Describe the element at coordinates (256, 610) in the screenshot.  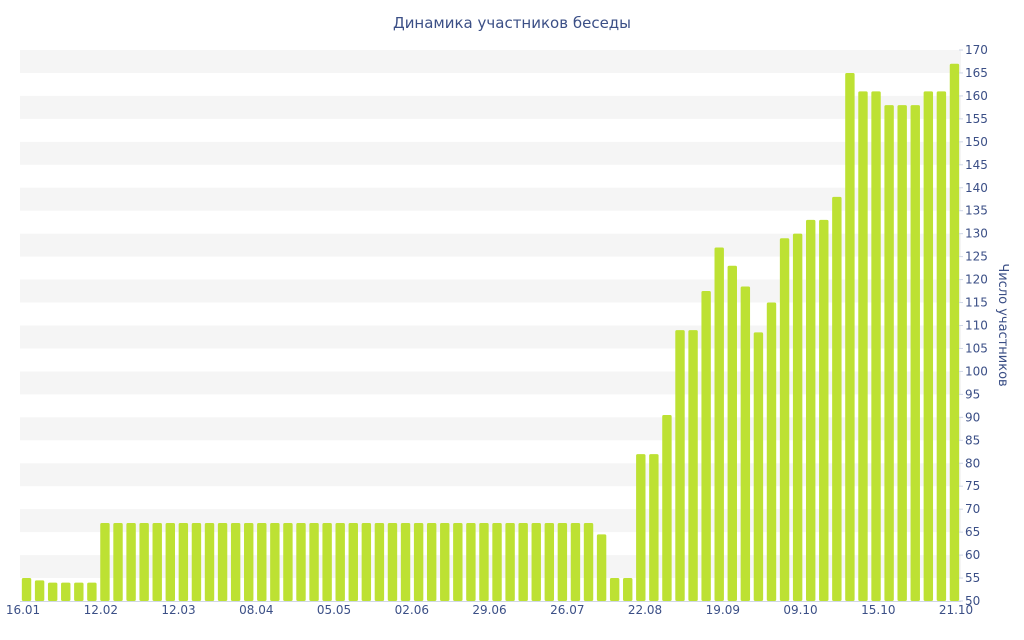
I see `x-tick-label: 08.04` at that location.